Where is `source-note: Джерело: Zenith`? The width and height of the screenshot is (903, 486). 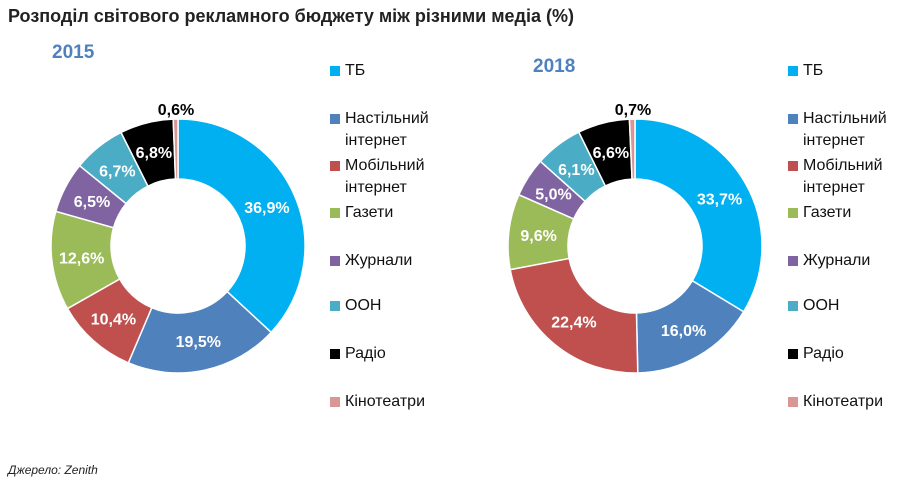 source-note: Джерело: Zenith is located at coordinates (53, 470).